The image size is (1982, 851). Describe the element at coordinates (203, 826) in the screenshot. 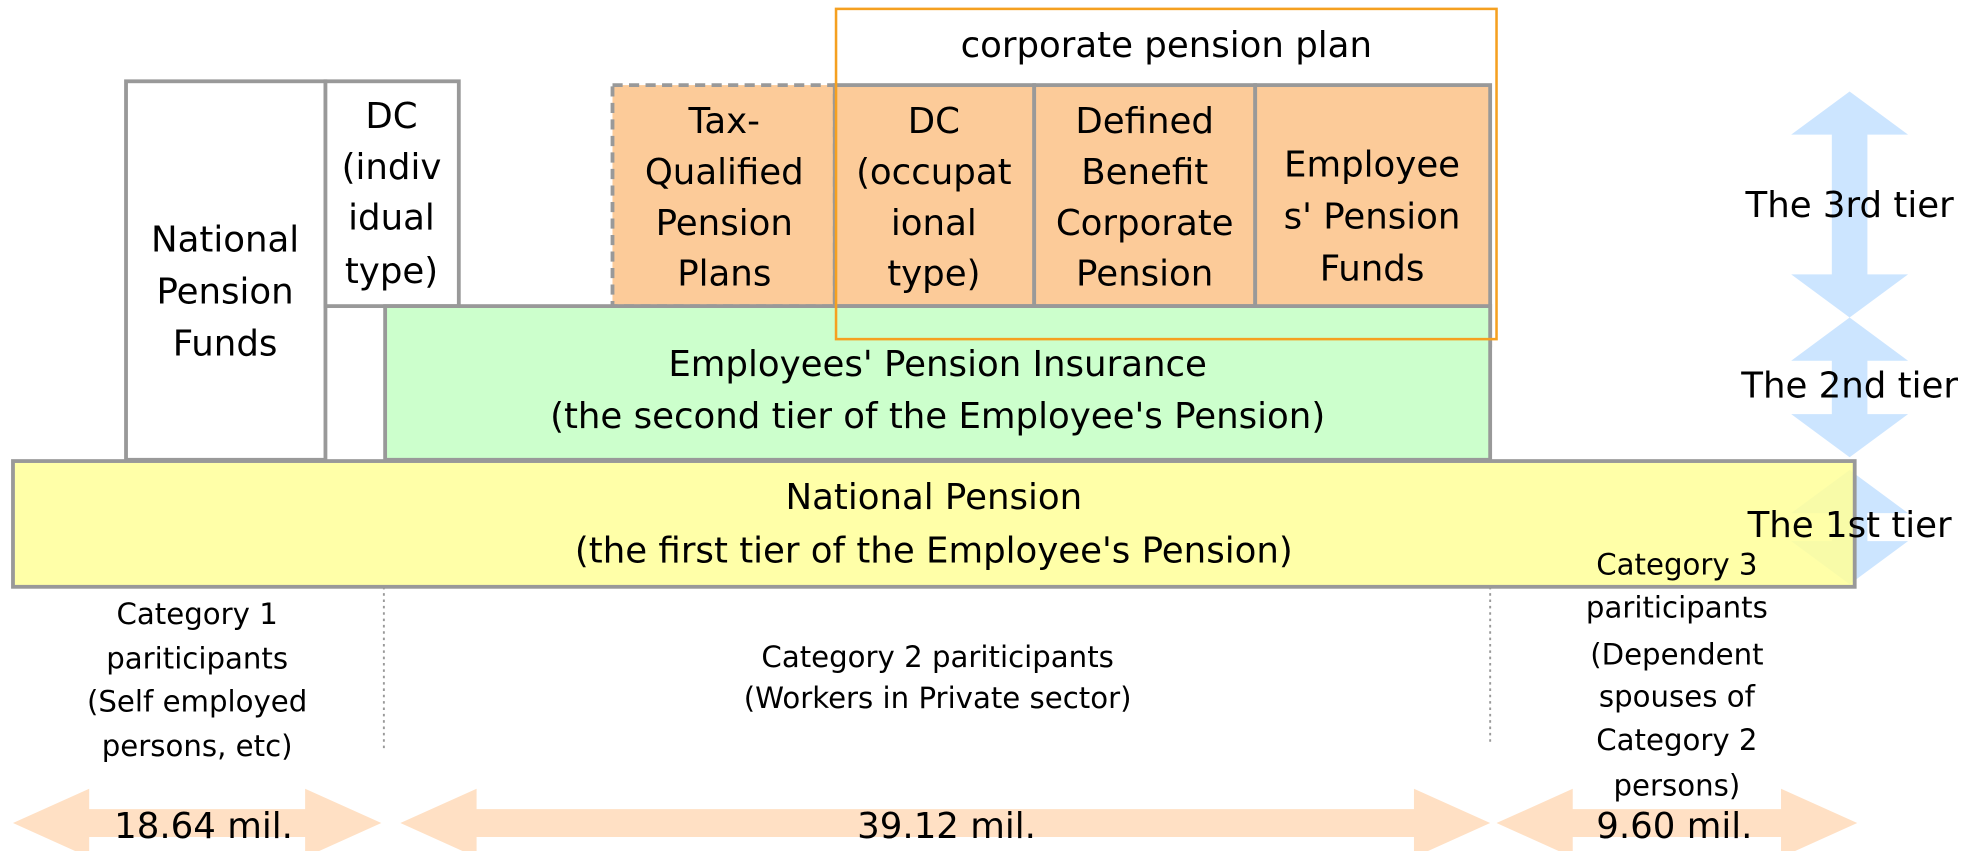

I see `count-label: 18.64 mil.` at that location.